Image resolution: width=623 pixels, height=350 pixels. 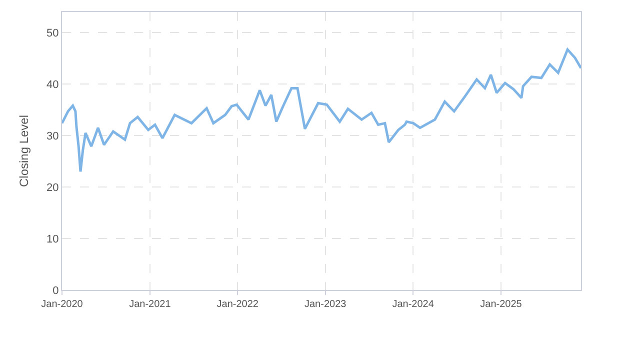 What do you see at coordinates (237, 304) in the screenshot?
I see `x-tick-label: Jan-2022` at bounding box center [237, 304].